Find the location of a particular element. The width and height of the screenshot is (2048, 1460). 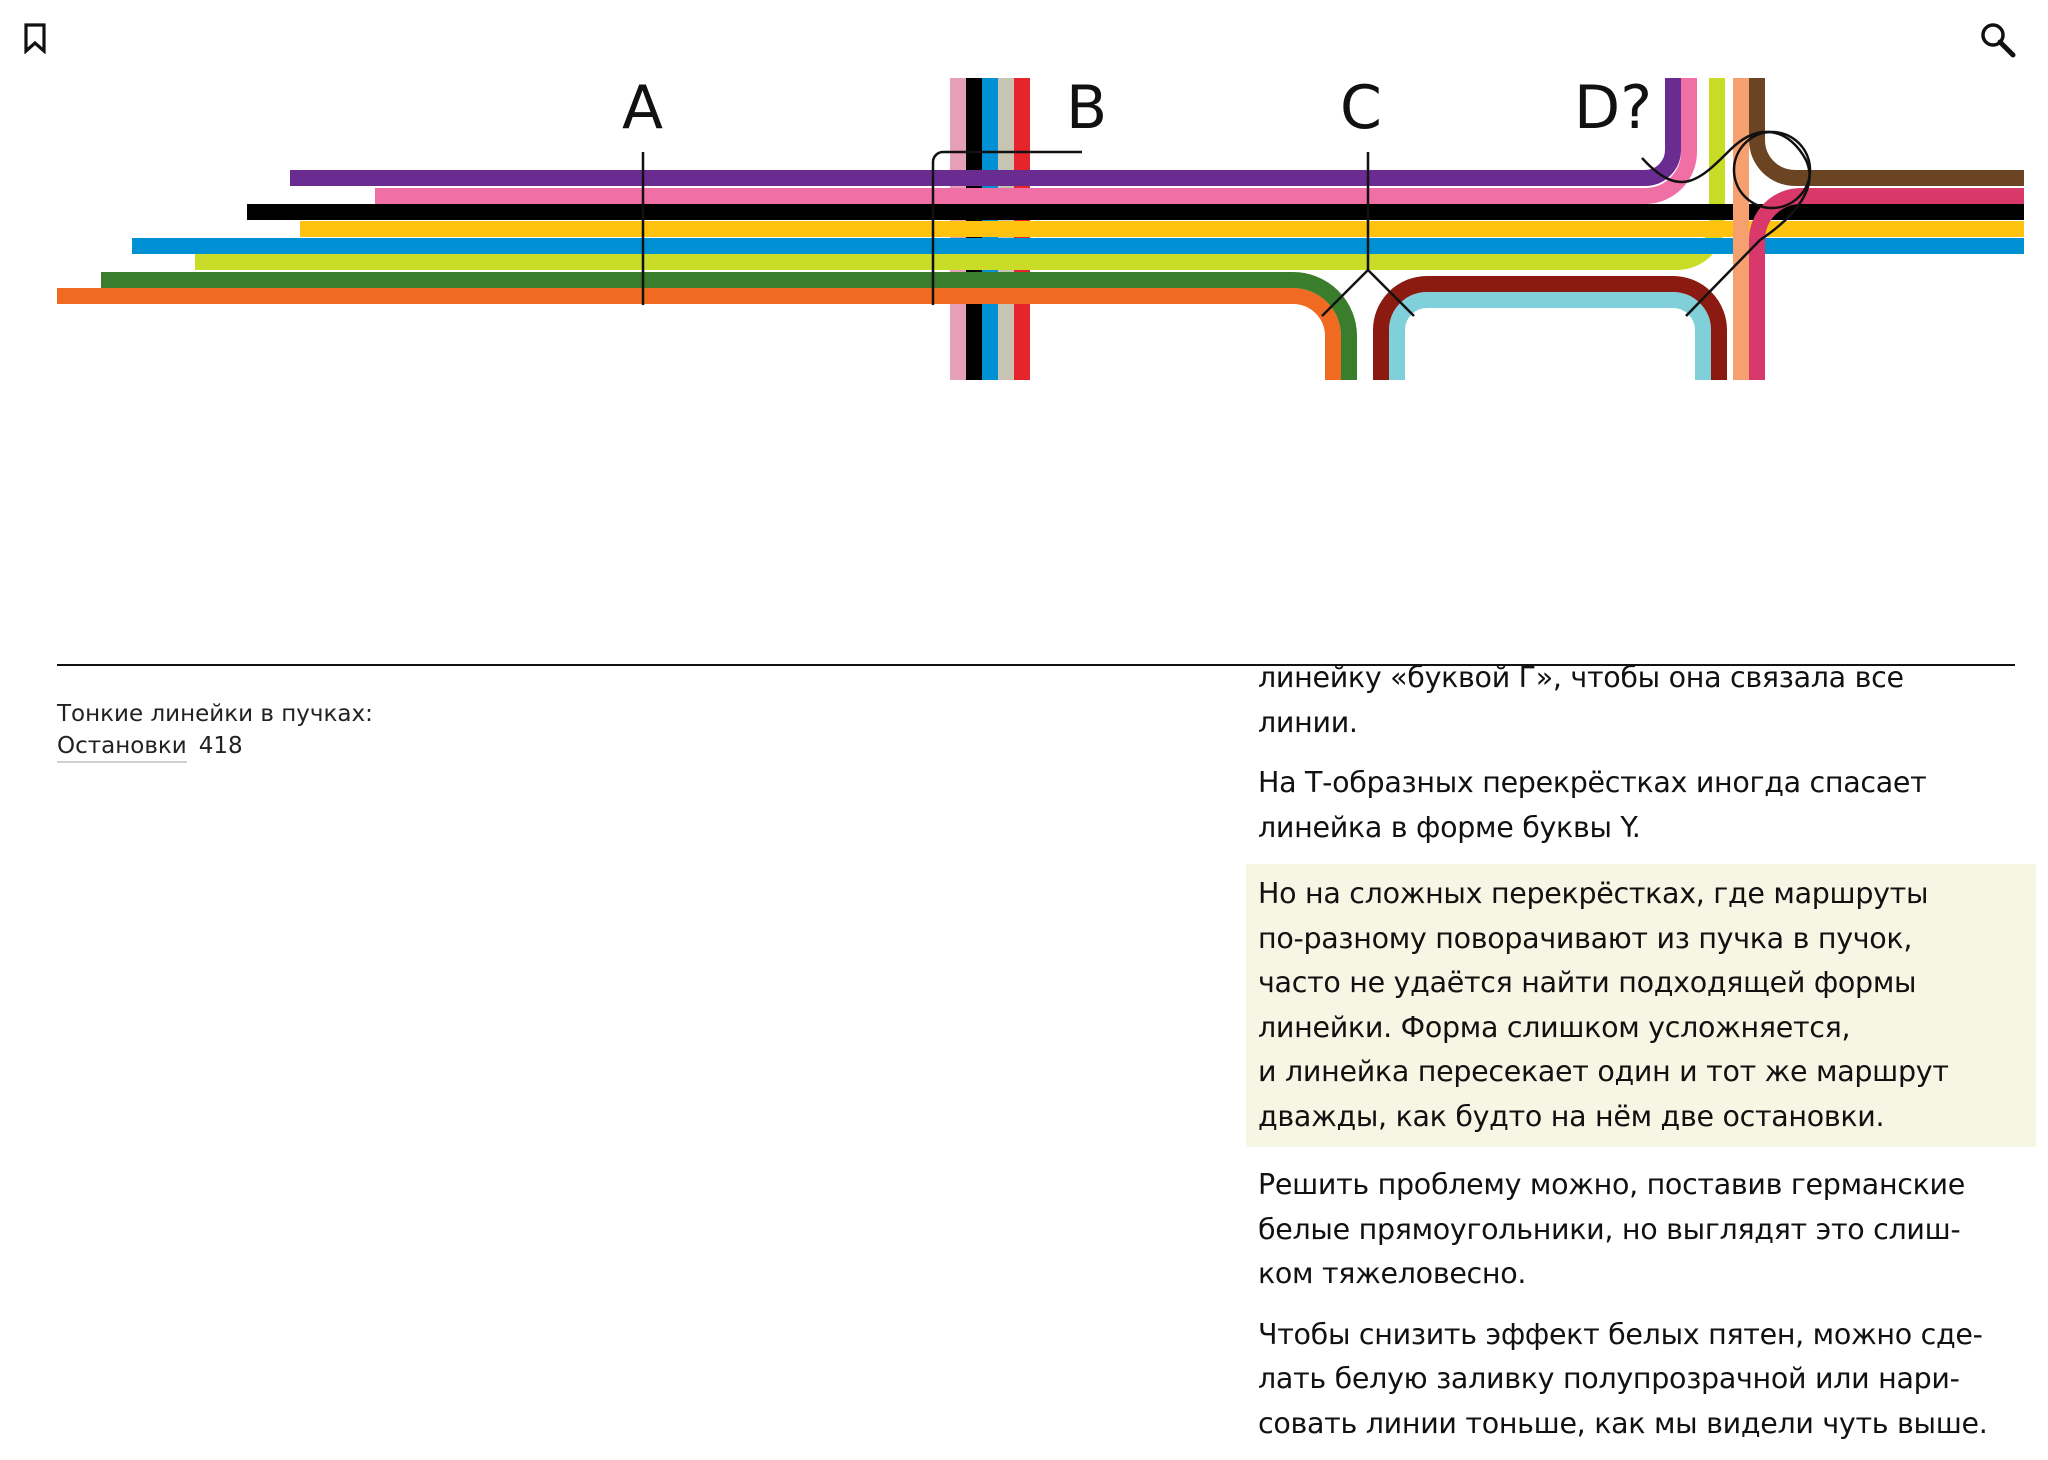

junction-labels: A B C D? is located at coordinates (1137, 108).